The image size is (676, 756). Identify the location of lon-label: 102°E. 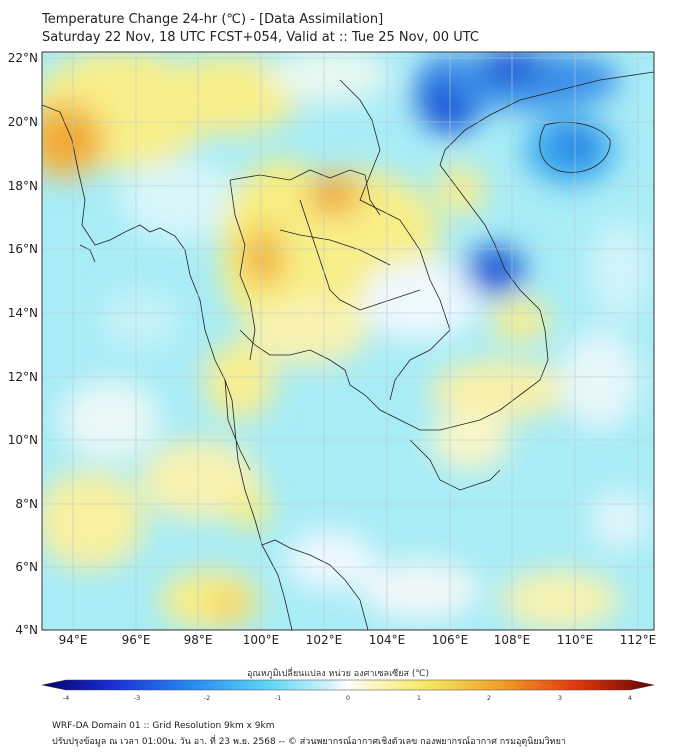
(324, 640).